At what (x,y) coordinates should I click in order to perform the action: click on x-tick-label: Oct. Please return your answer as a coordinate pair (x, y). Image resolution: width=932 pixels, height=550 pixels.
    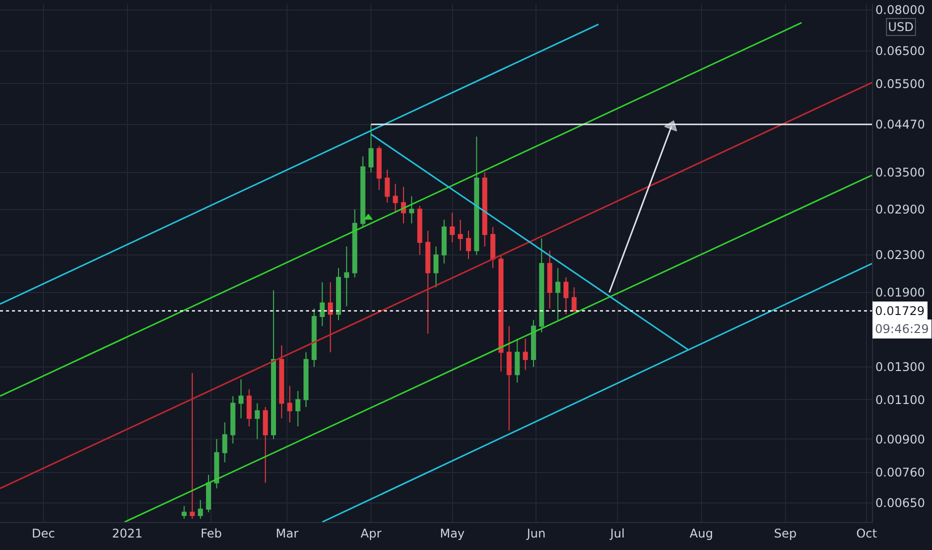
    Looking at the image, I should click on (867, 533).